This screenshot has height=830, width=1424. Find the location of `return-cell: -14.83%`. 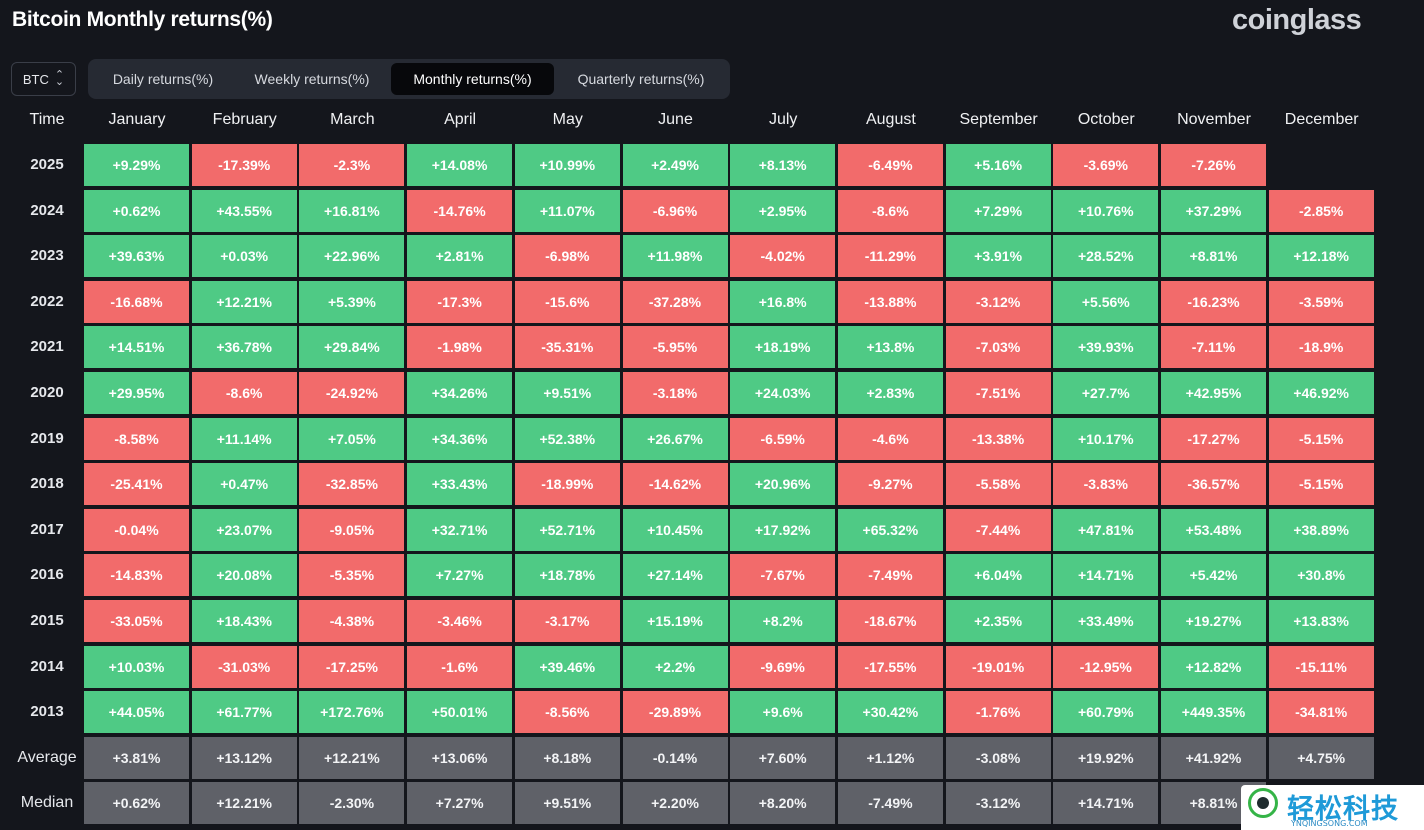

return-cell: -14.83% is located at coordinates (136, 575).